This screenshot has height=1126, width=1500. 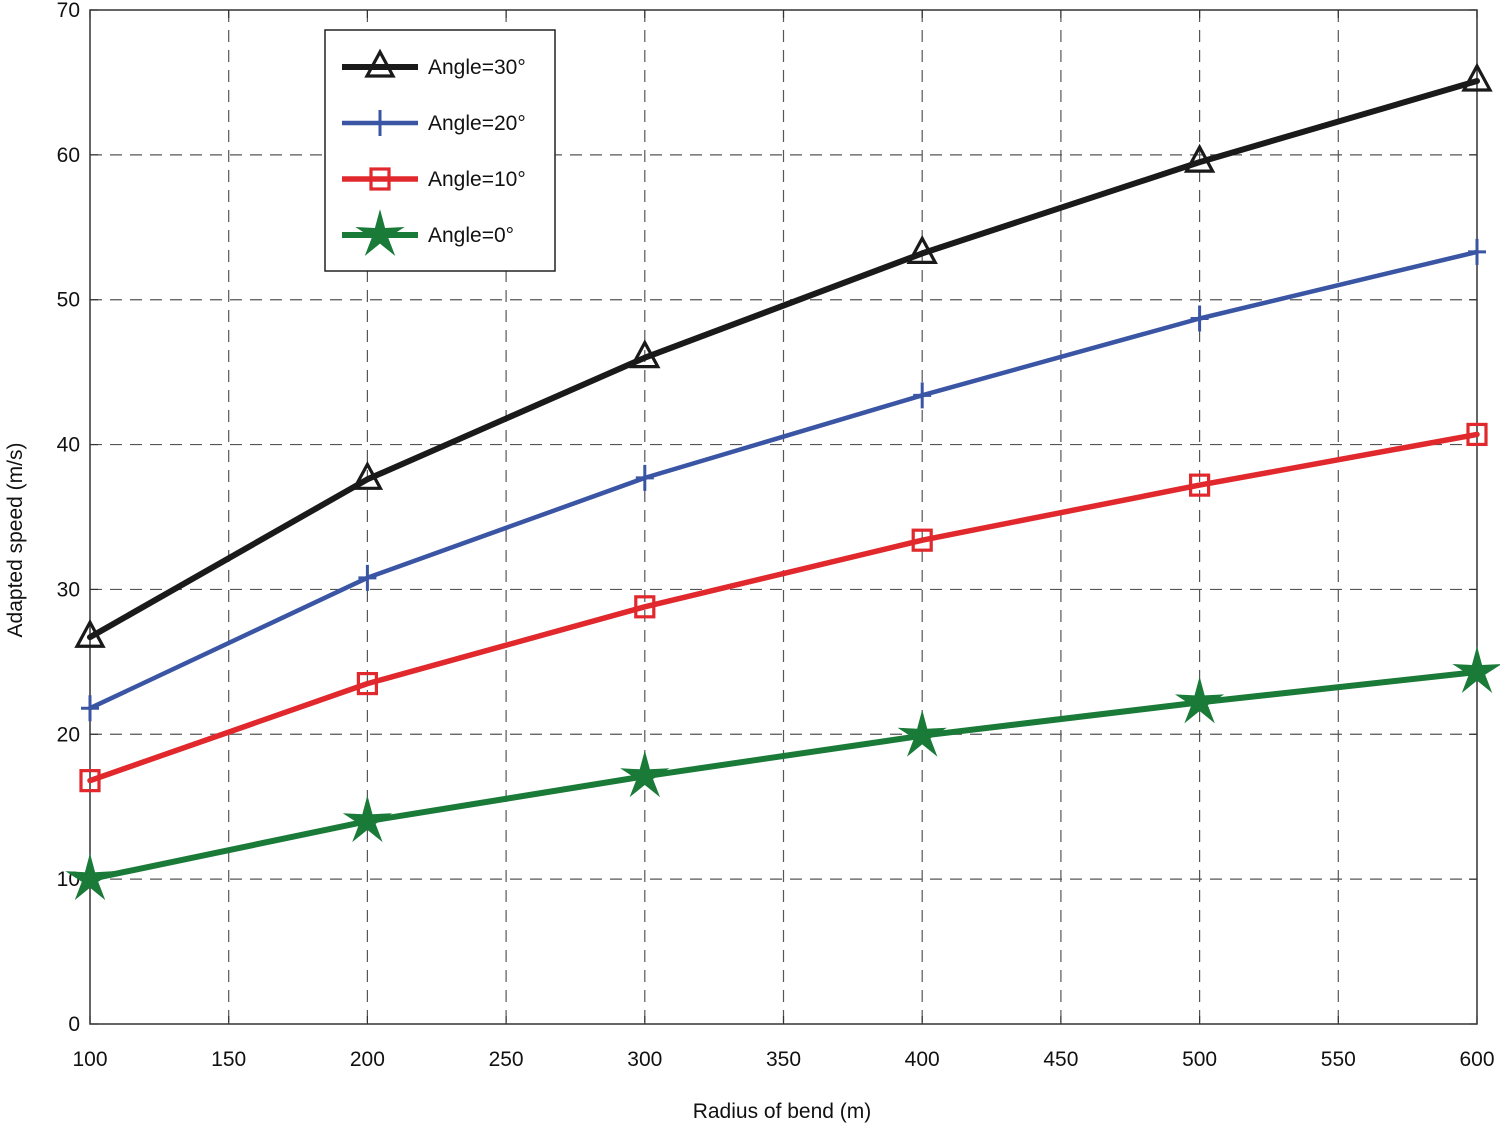 What do you see at coordinates (68, 11) in the screenshot?
I see `y-tick-label: 70` at bounding box center [68, 11].